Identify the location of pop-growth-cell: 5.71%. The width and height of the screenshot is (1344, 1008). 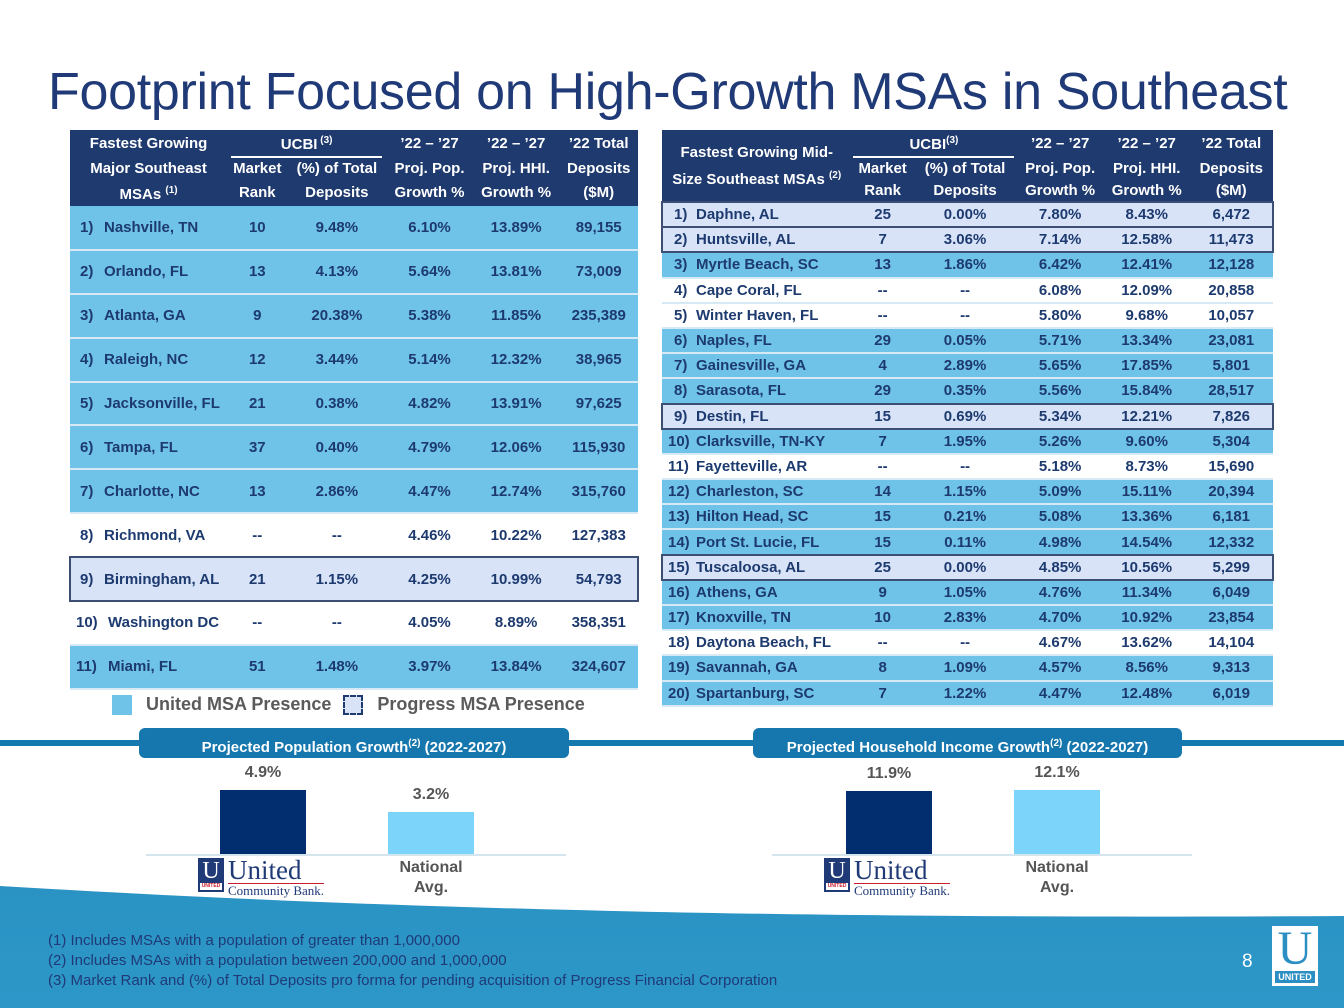
(1060, 341).